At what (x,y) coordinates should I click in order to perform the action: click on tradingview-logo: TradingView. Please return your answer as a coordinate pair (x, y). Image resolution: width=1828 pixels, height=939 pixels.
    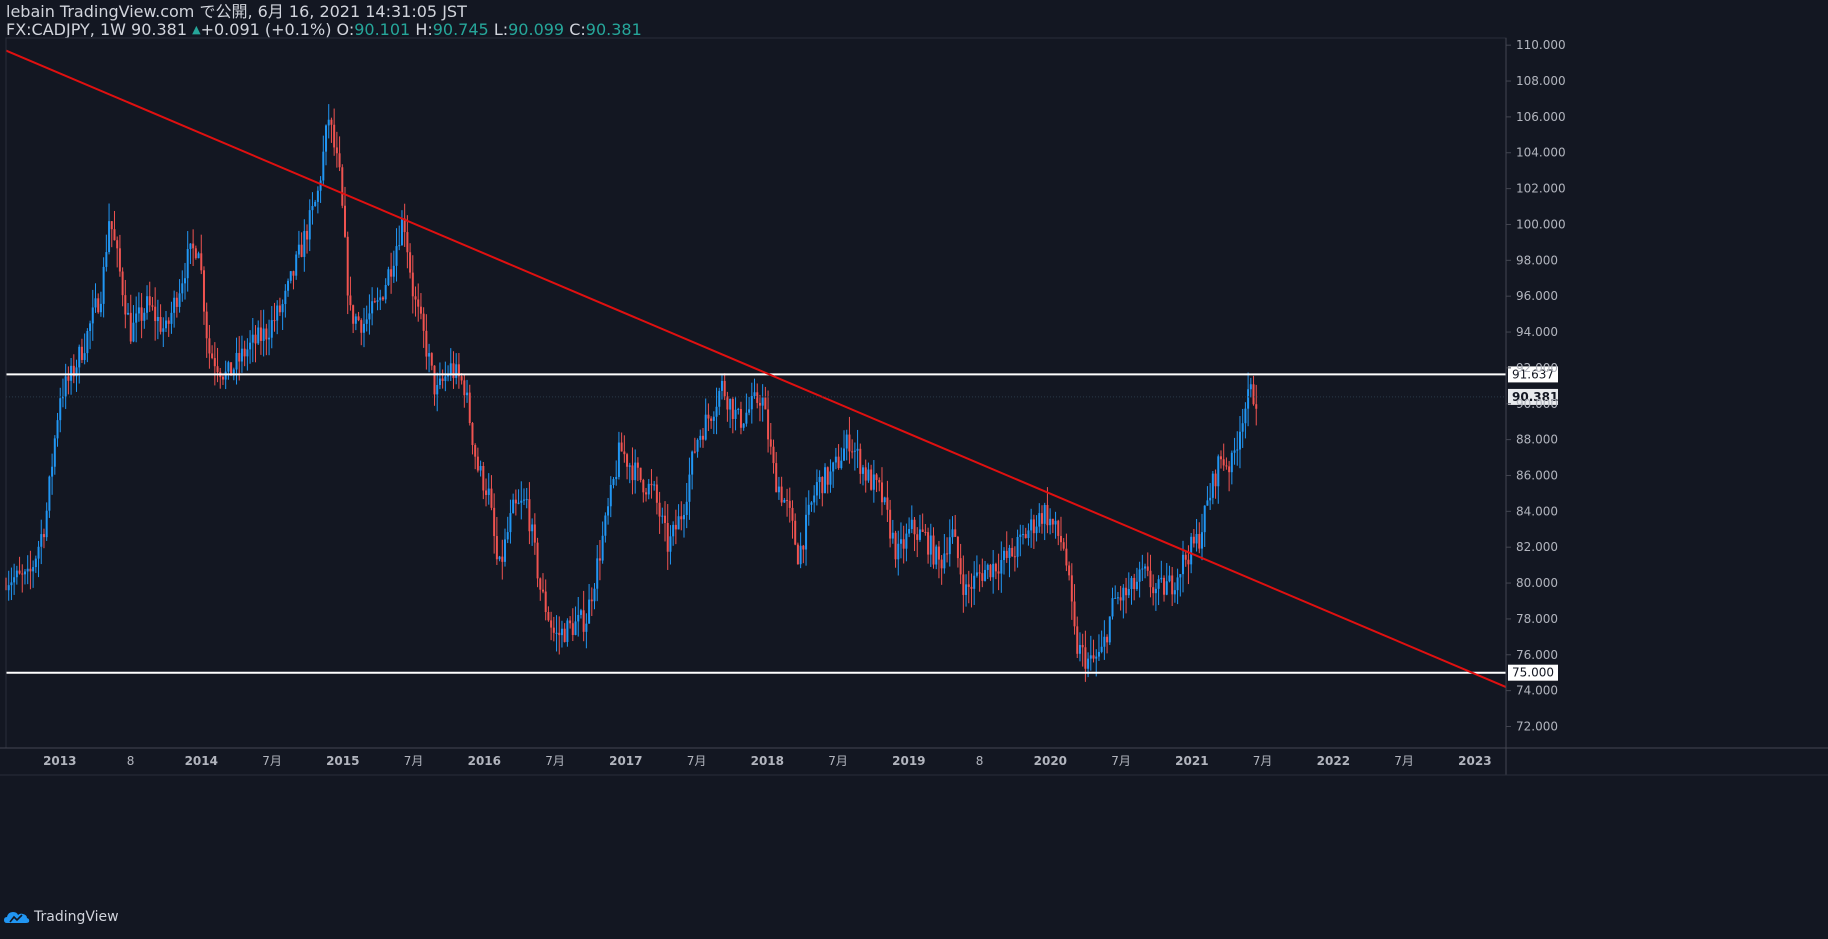
    Looking at the image, I should click on (61, 917).